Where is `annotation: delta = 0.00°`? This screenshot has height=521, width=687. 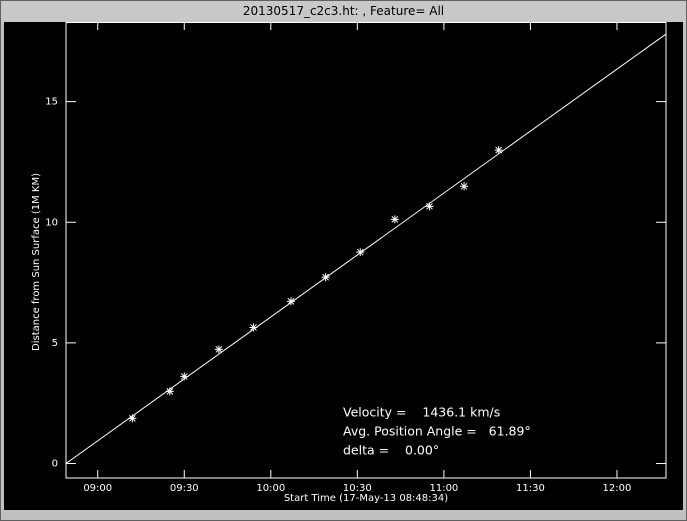 annotation: delta = 0.00° is located at coordinates (391, 450).